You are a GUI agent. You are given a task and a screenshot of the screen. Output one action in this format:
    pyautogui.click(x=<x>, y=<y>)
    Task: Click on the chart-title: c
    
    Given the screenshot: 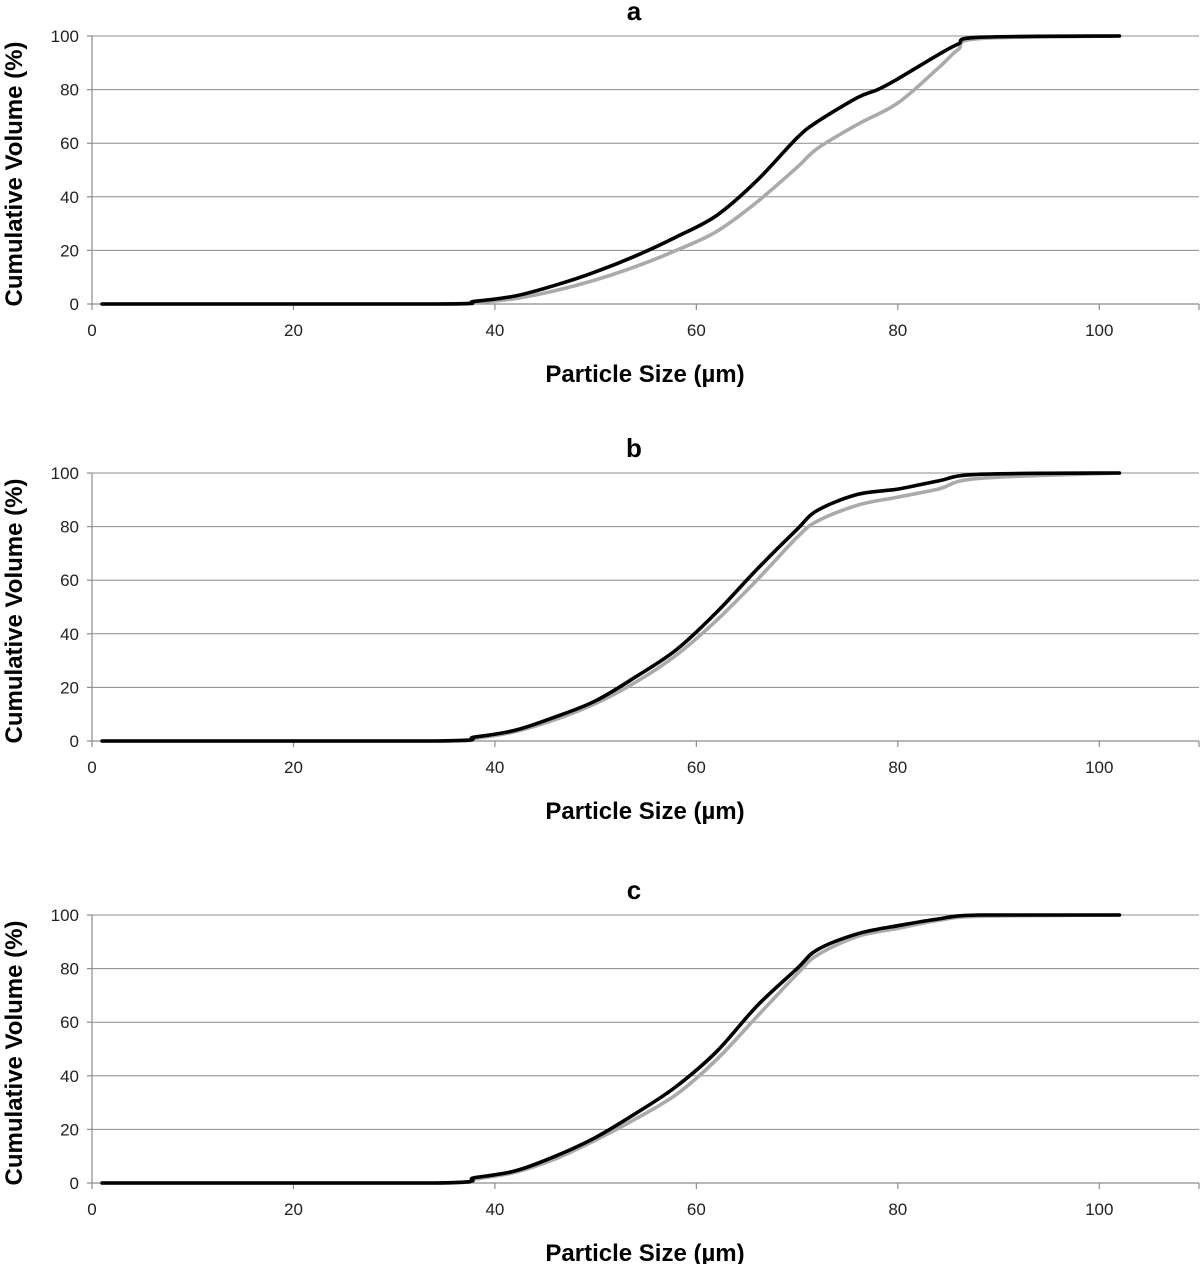 What is the action you would take?
    pyautogui.click(x=634, y=890)
    